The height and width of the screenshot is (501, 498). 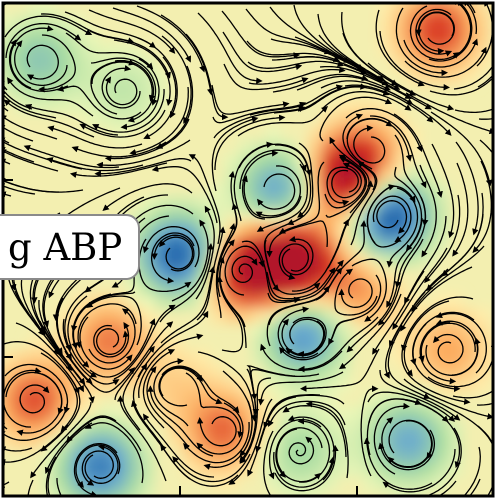 What do you see at coordinates (70, 247) in the screenshot?
I see `legend-label: g ABP` at bounding box center [70, 247].